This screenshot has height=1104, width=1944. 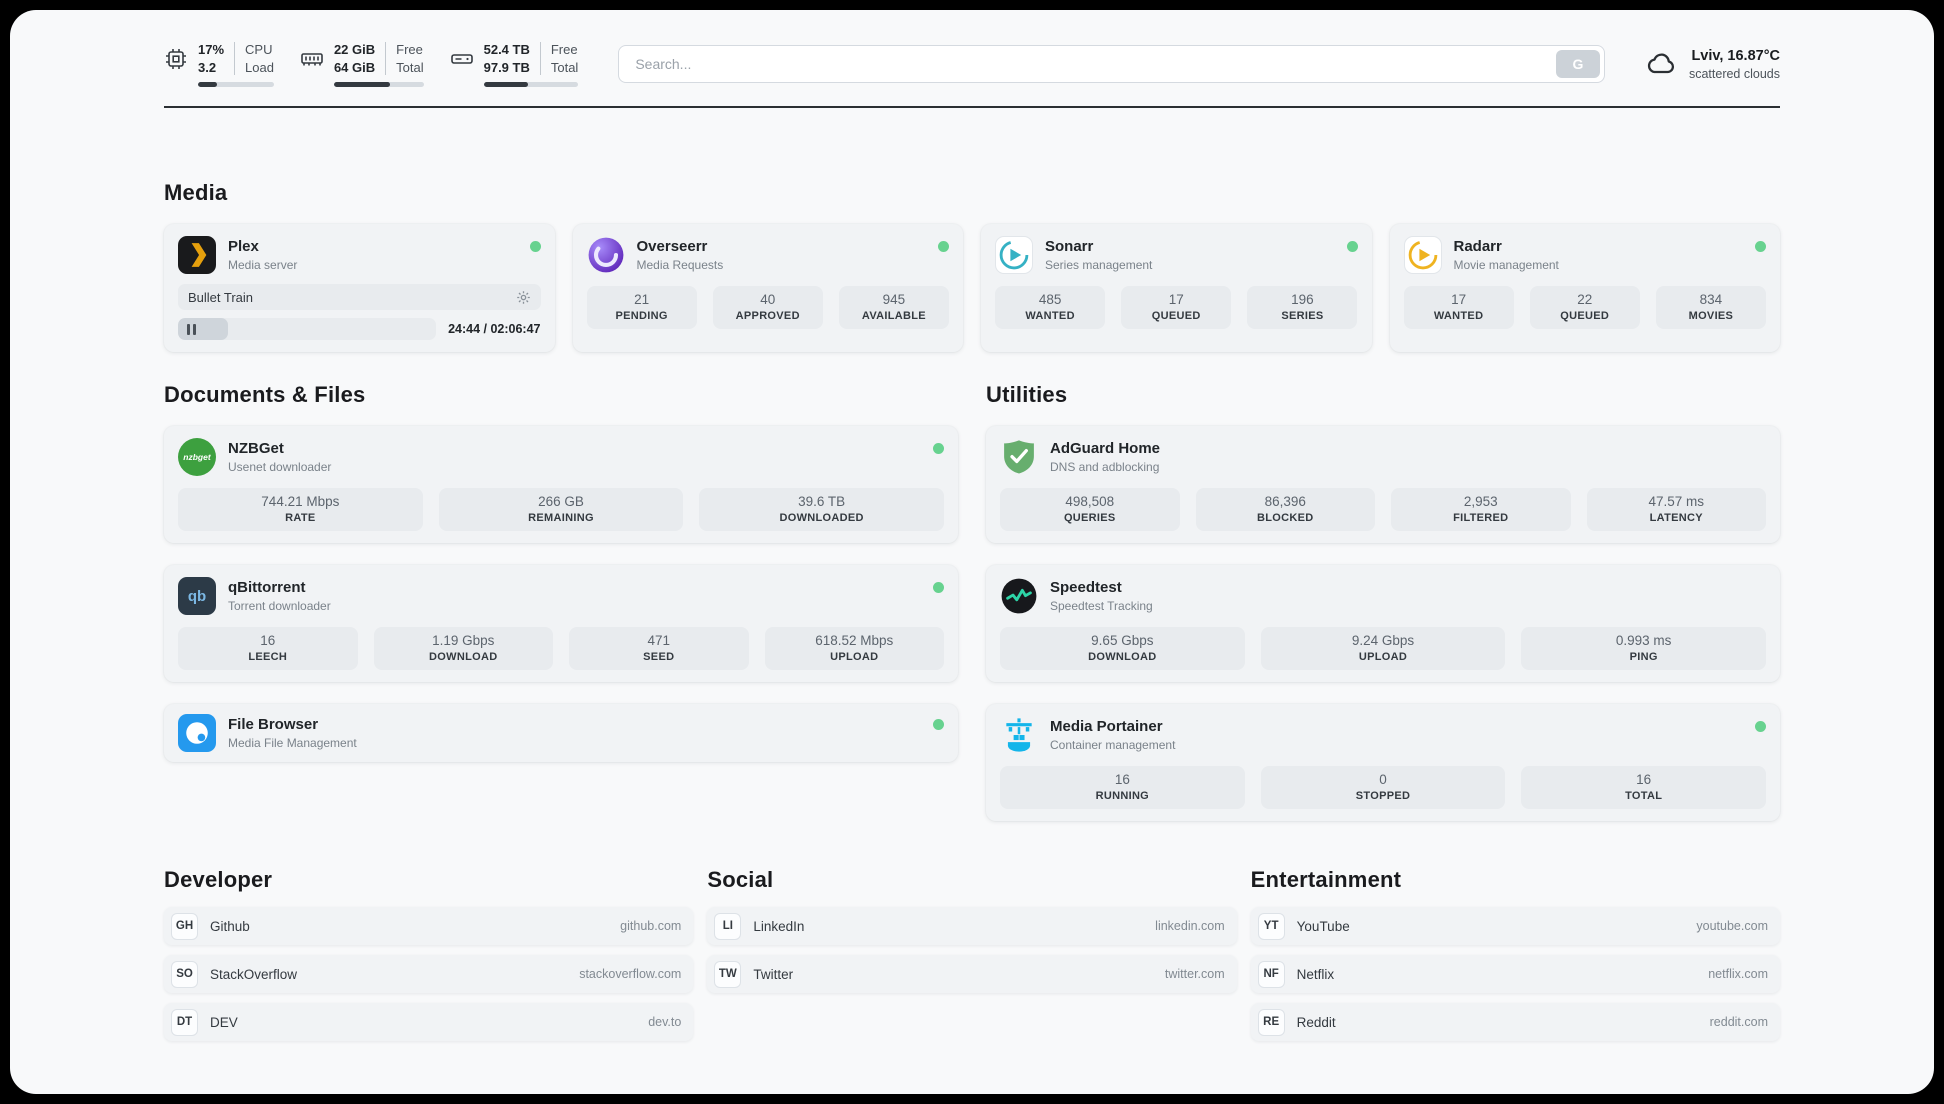 What do you see at coordinates (1711, 299) in the screenshot?
I see `stat-value: 834` at bounding box center [1711, 299].